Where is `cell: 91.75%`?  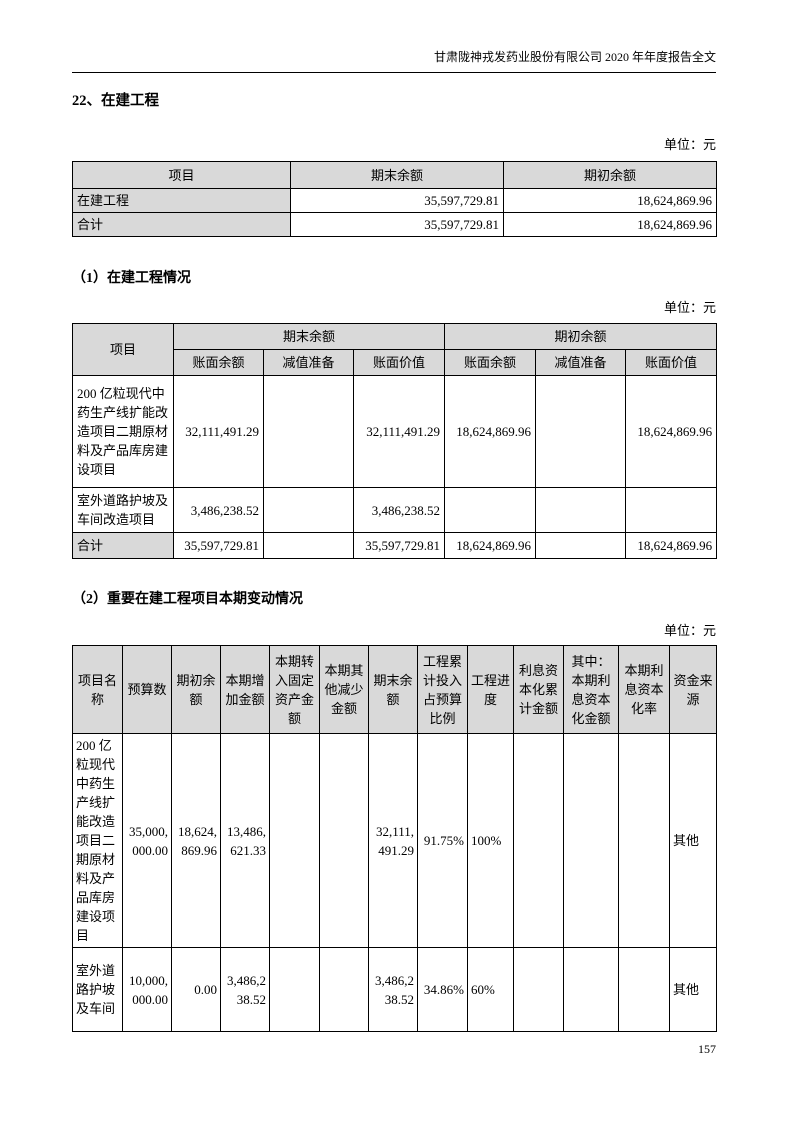 cell: 91.75% is located at coordinates (442, 840).